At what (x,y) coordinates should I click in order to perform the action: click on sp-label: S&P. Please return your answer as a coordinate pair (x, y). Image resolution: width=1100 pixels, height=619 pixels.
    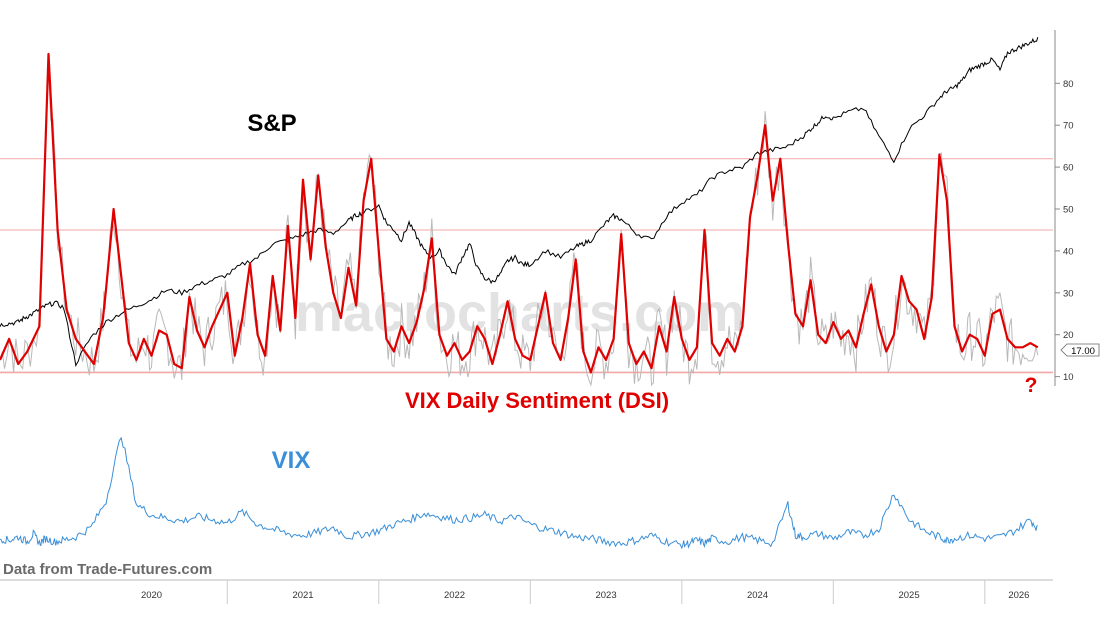
    Looking at the image, I should click on (271, 123).